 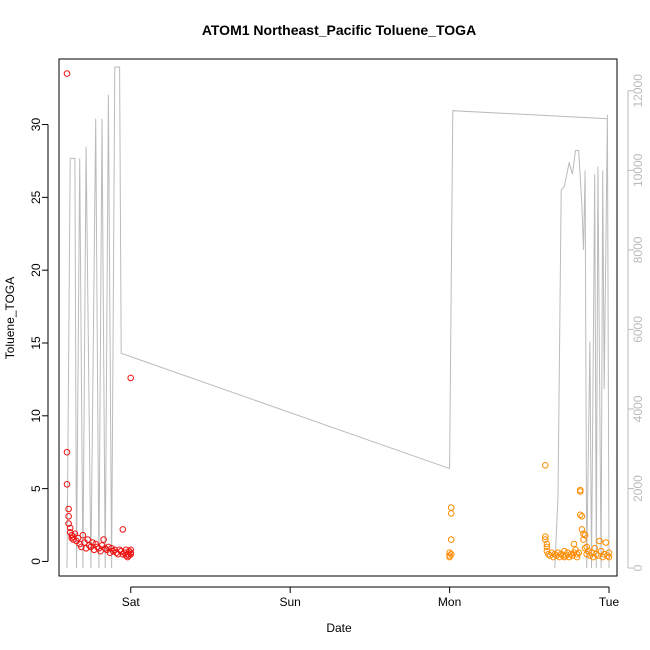 What do you see at coordinates (289, 602) in the screenshot?
I see `x-tick-label: Sun` at bounding box center [289, 602].